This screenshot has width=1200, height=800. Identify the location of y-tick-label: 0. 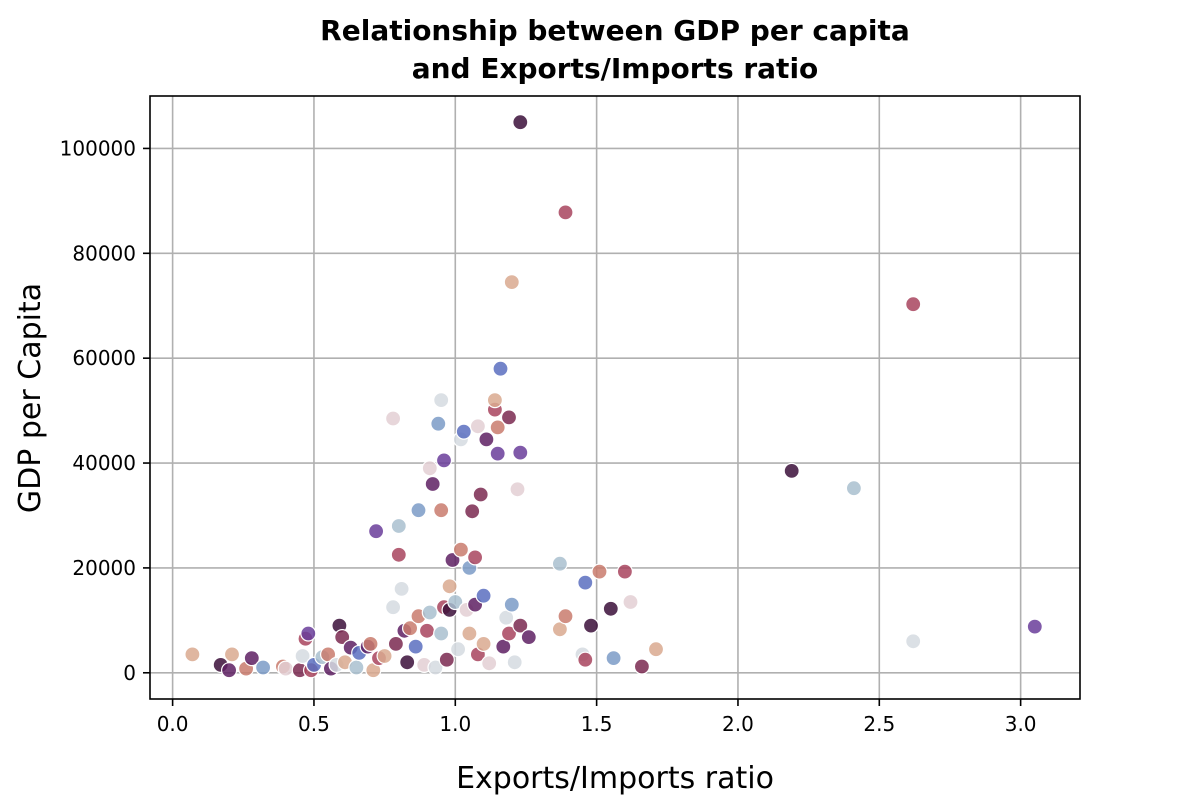
(129, 673).